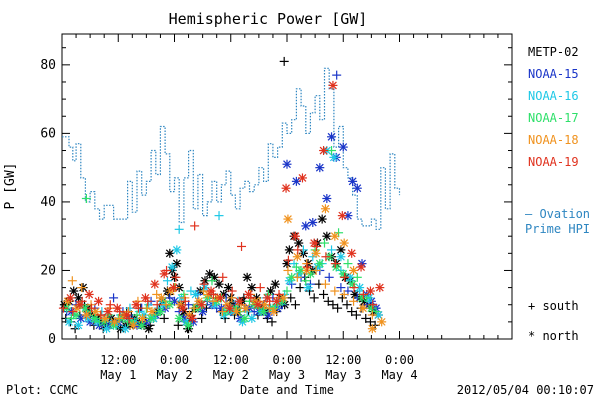  Describe the element at coordinates (118, 375) in the screenshot. I see `x-tick-label-date: May 1` at that location.